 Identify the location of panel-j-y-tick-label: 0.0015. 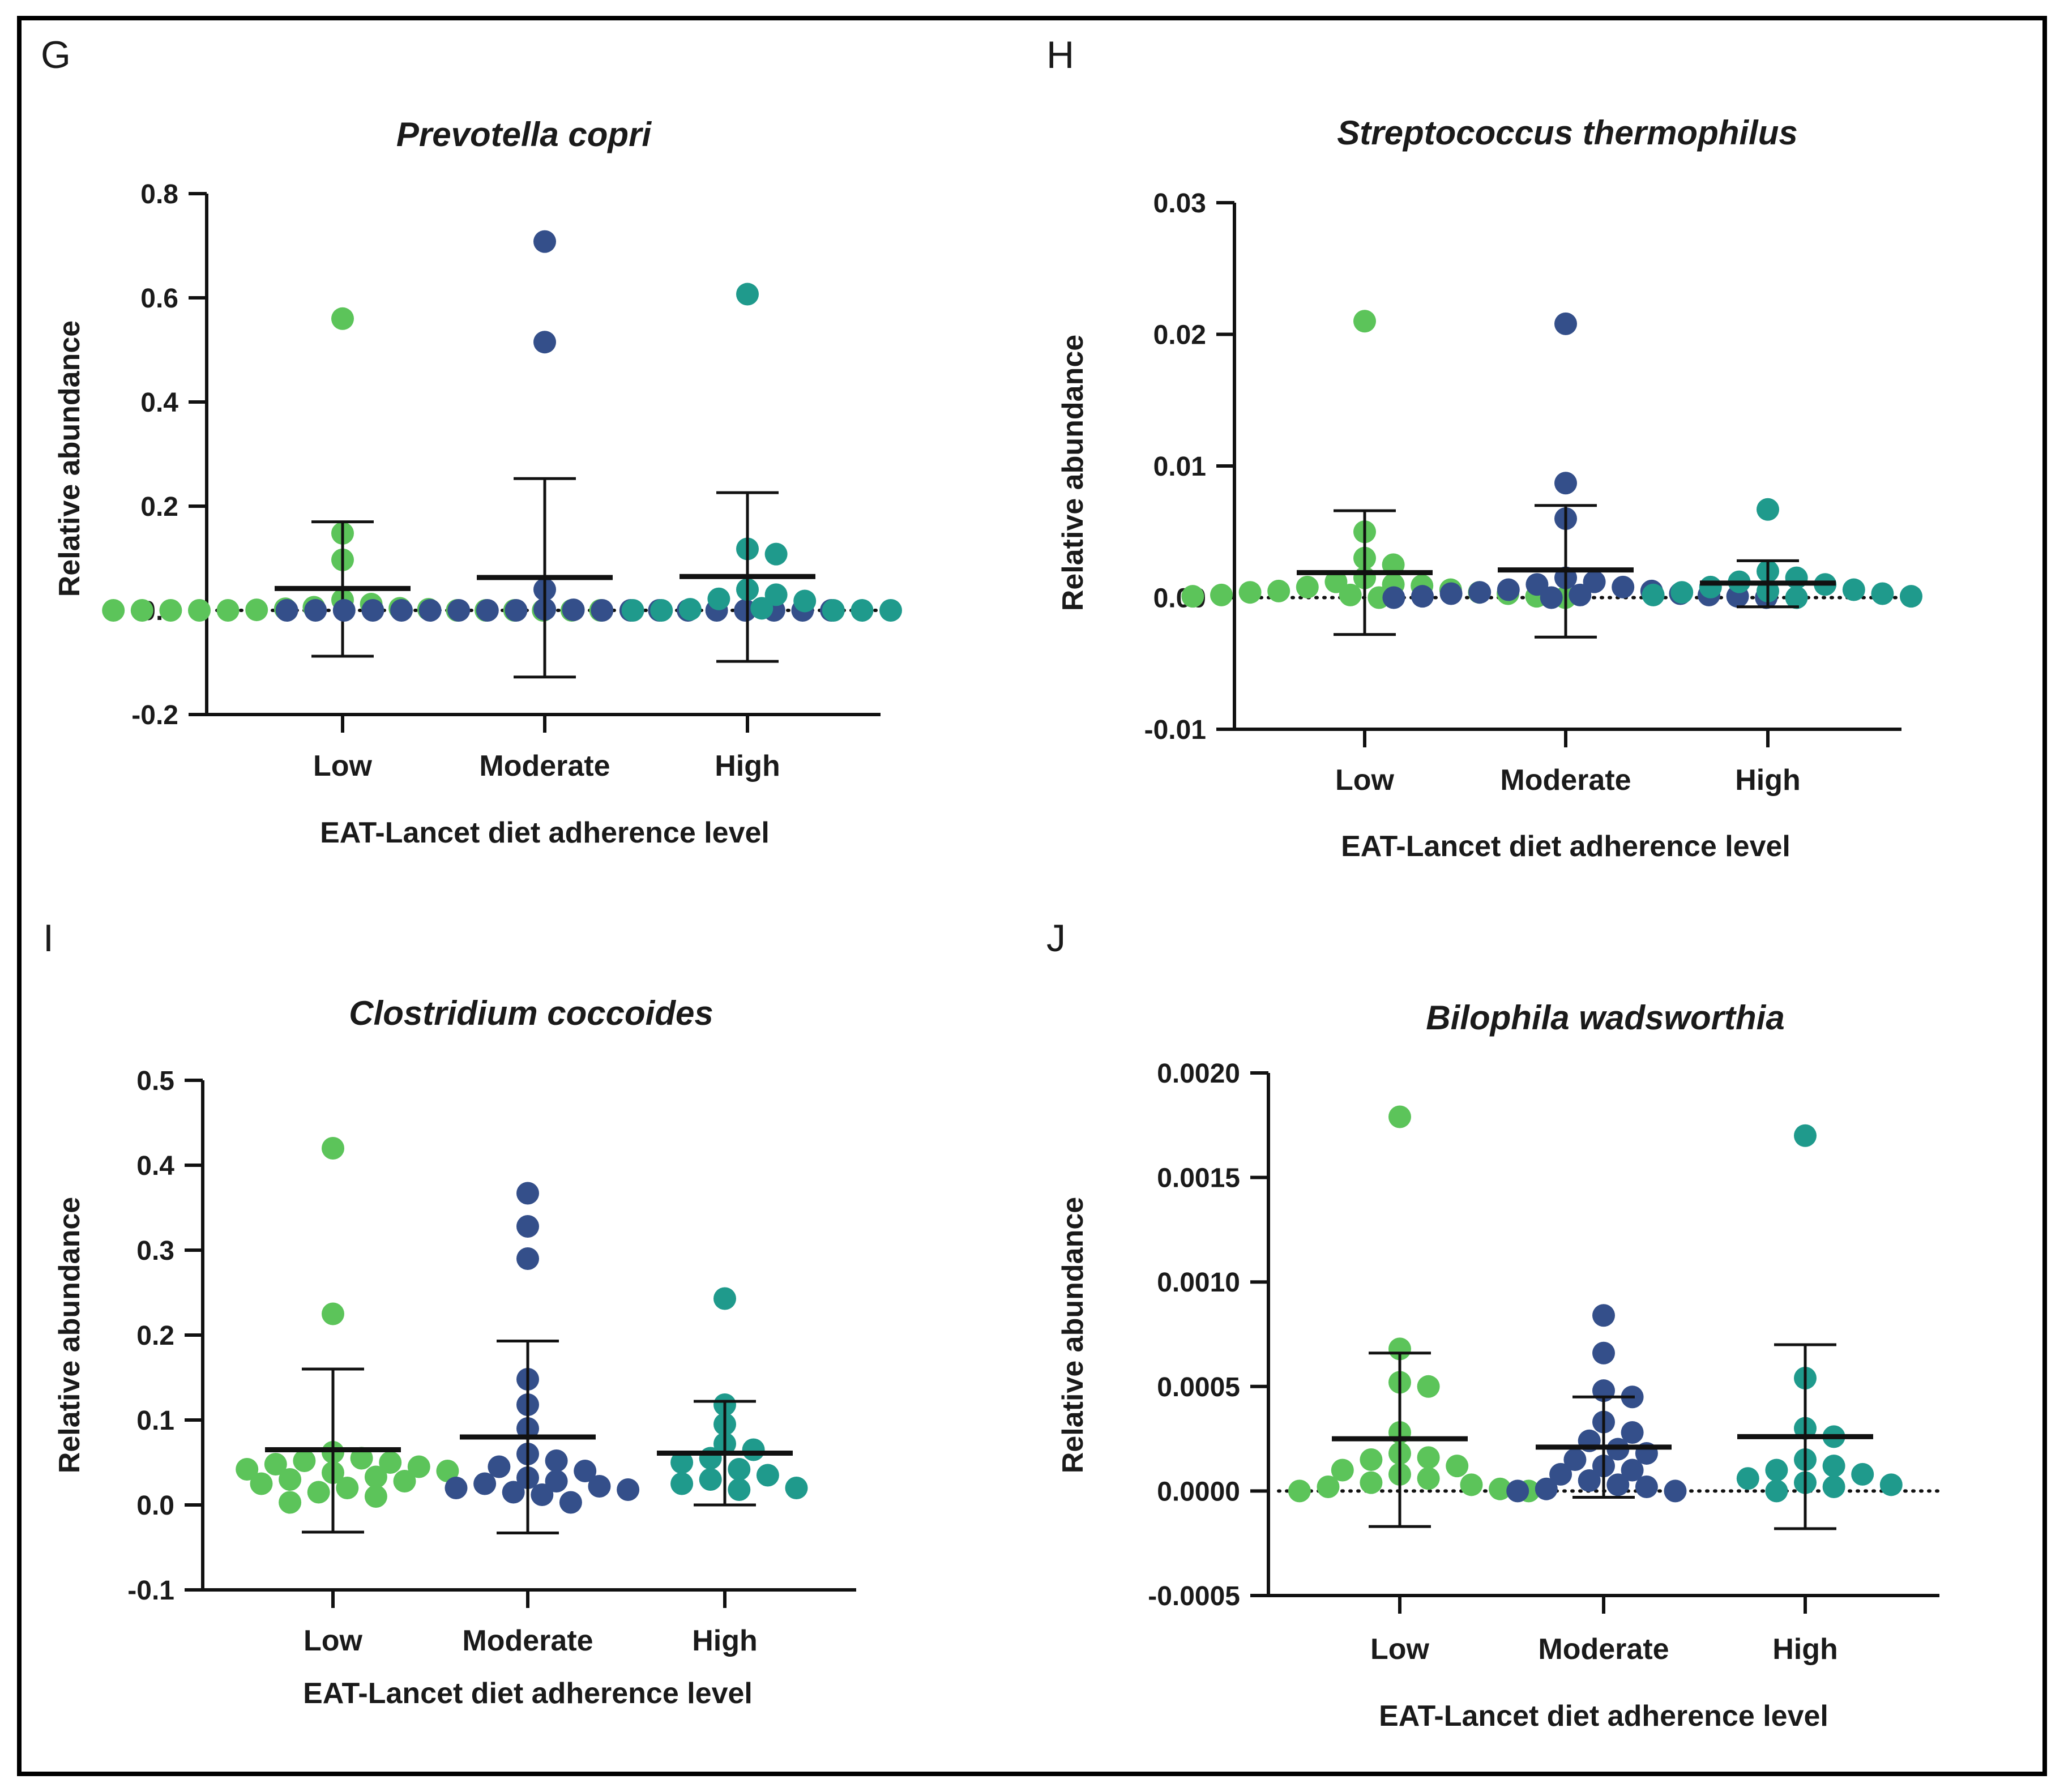
(1198, 1179).